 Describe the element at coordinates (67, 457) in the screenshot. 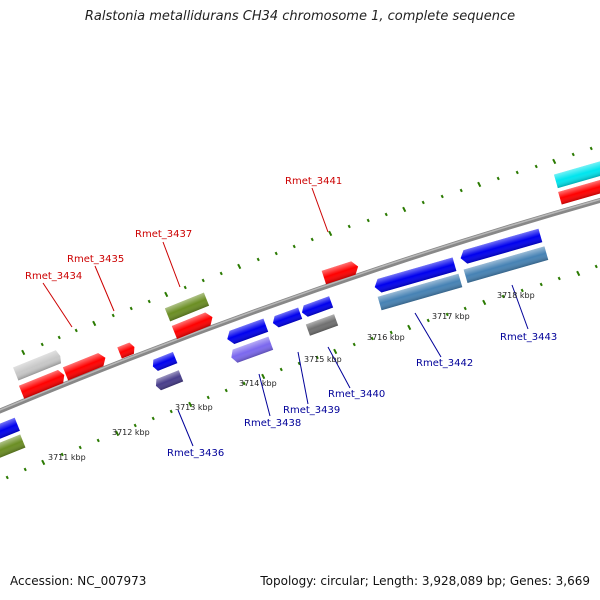

I see `scale-label-3711: 3711 kbp` at that location.